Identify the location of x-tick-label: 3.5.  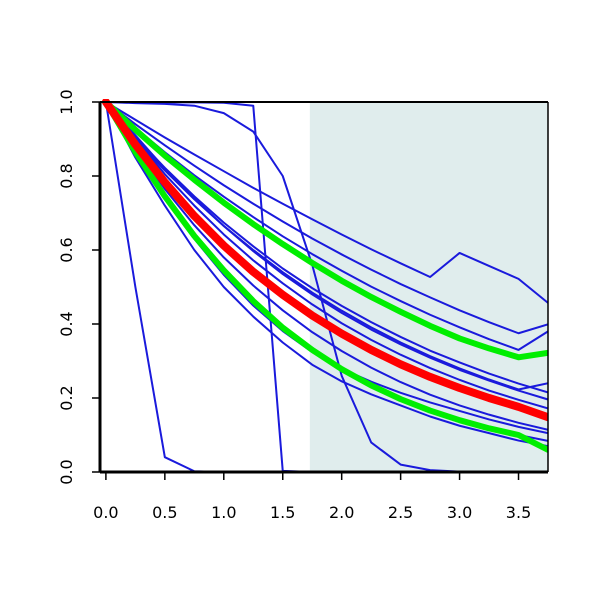
(518, 512).